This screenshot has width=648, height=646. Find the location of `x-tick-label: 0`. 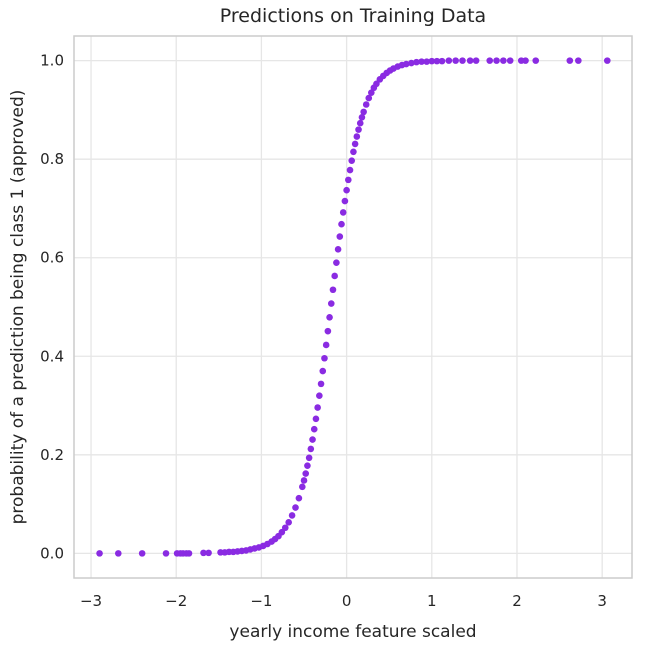

x-tick-label: 0 is located at coordinates (347, 601).